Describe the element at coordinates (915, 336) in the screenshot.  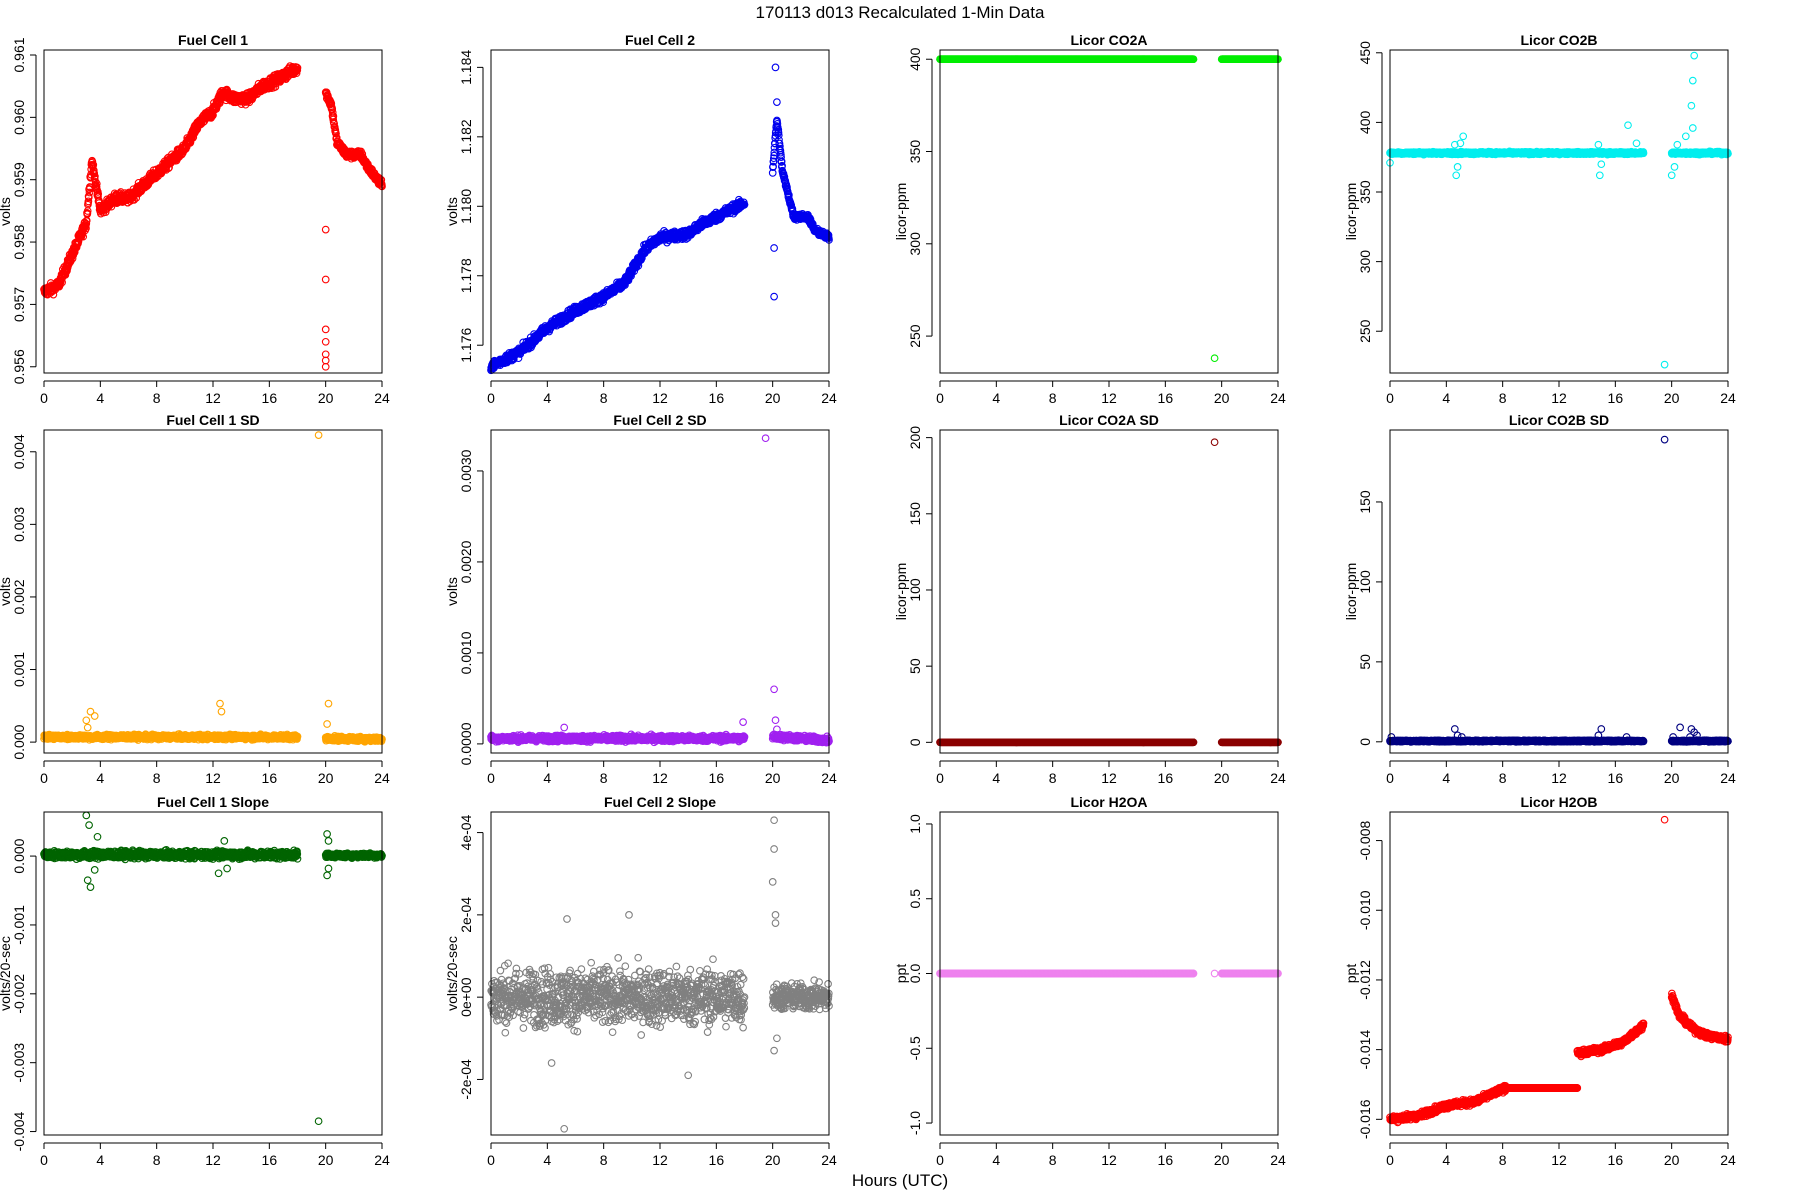
I see `y-tick-label: 250` at that location.